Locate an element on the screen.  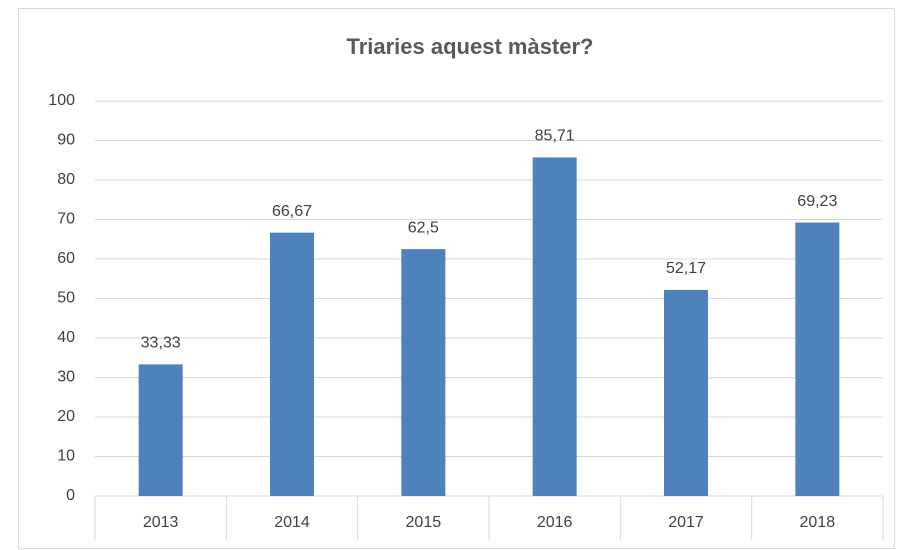
x-tick-label: 2016 is located at coordinates (555, 522).